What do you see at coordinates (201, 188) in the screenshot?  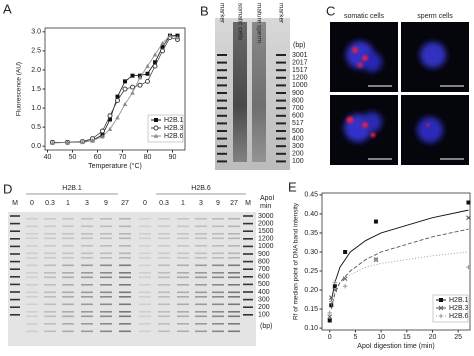 I see `group-label: H2B.6` at bounding box center [201, 188].